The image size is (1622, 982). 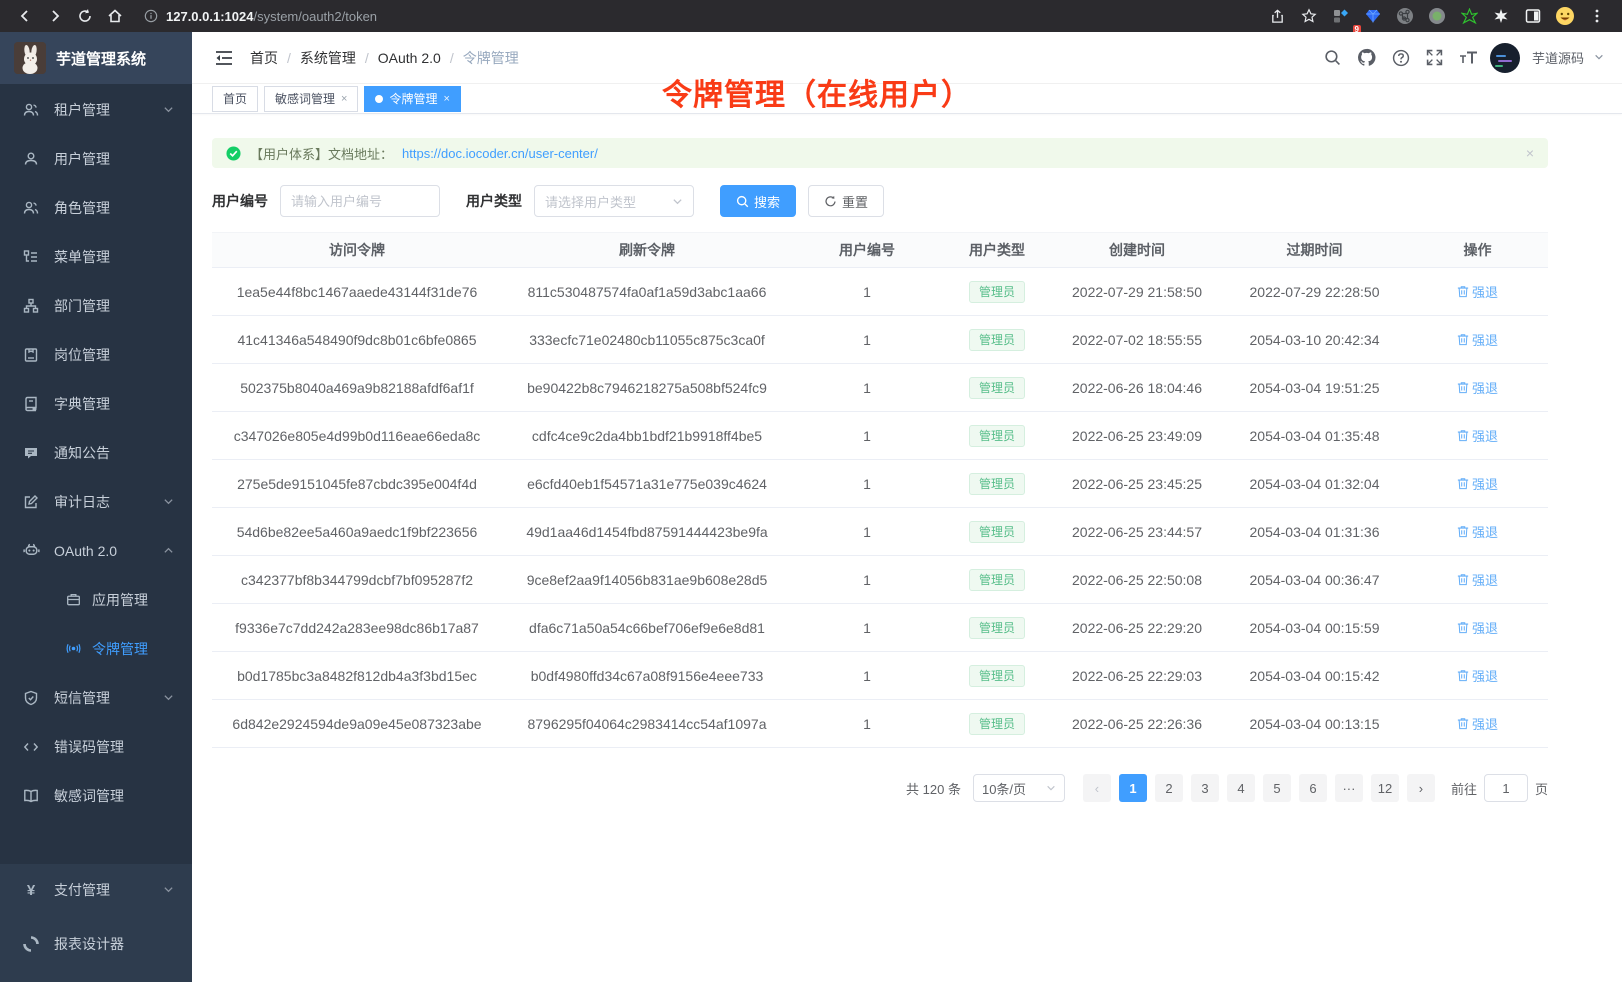 I want to click on user-id-field, so click(x=360, y=201).